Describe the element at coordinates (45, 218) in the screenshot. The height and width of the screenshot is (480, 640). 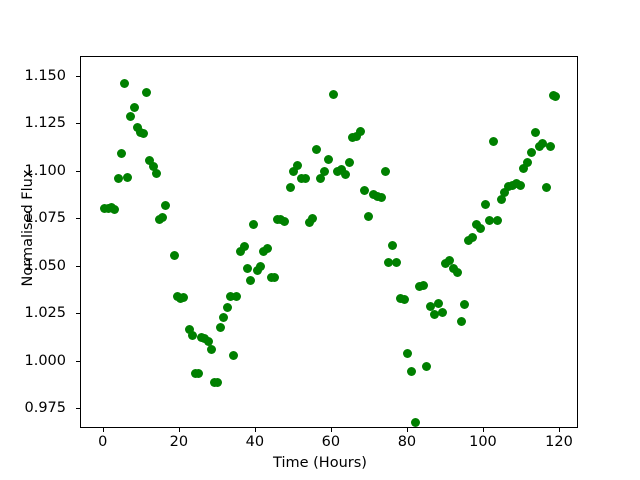
I see `y-tick-label: 1.075` at that location.